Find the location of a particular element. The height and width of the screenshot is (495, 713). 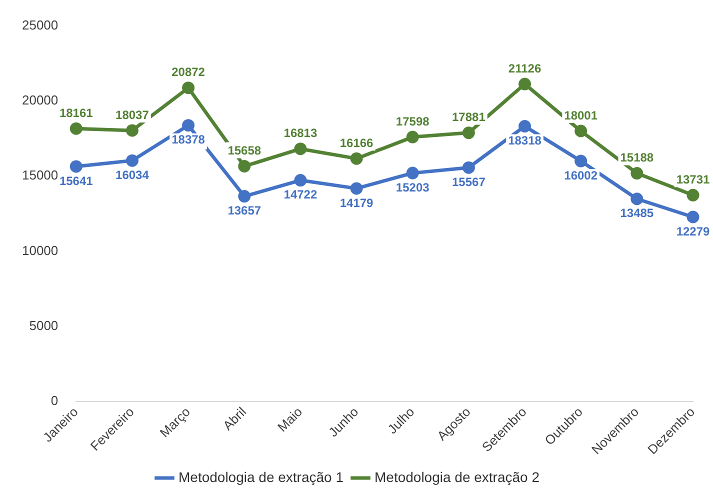

data-label: 18001 is located at coordinates (581, 115).